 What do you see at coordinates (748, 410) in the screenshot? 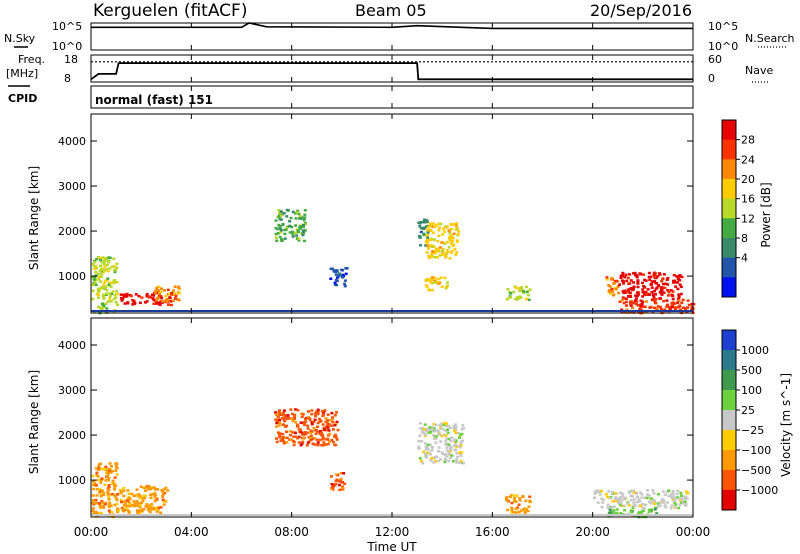
I see `velocity-tick-label-3: 25` at bounding box center [748, 410].